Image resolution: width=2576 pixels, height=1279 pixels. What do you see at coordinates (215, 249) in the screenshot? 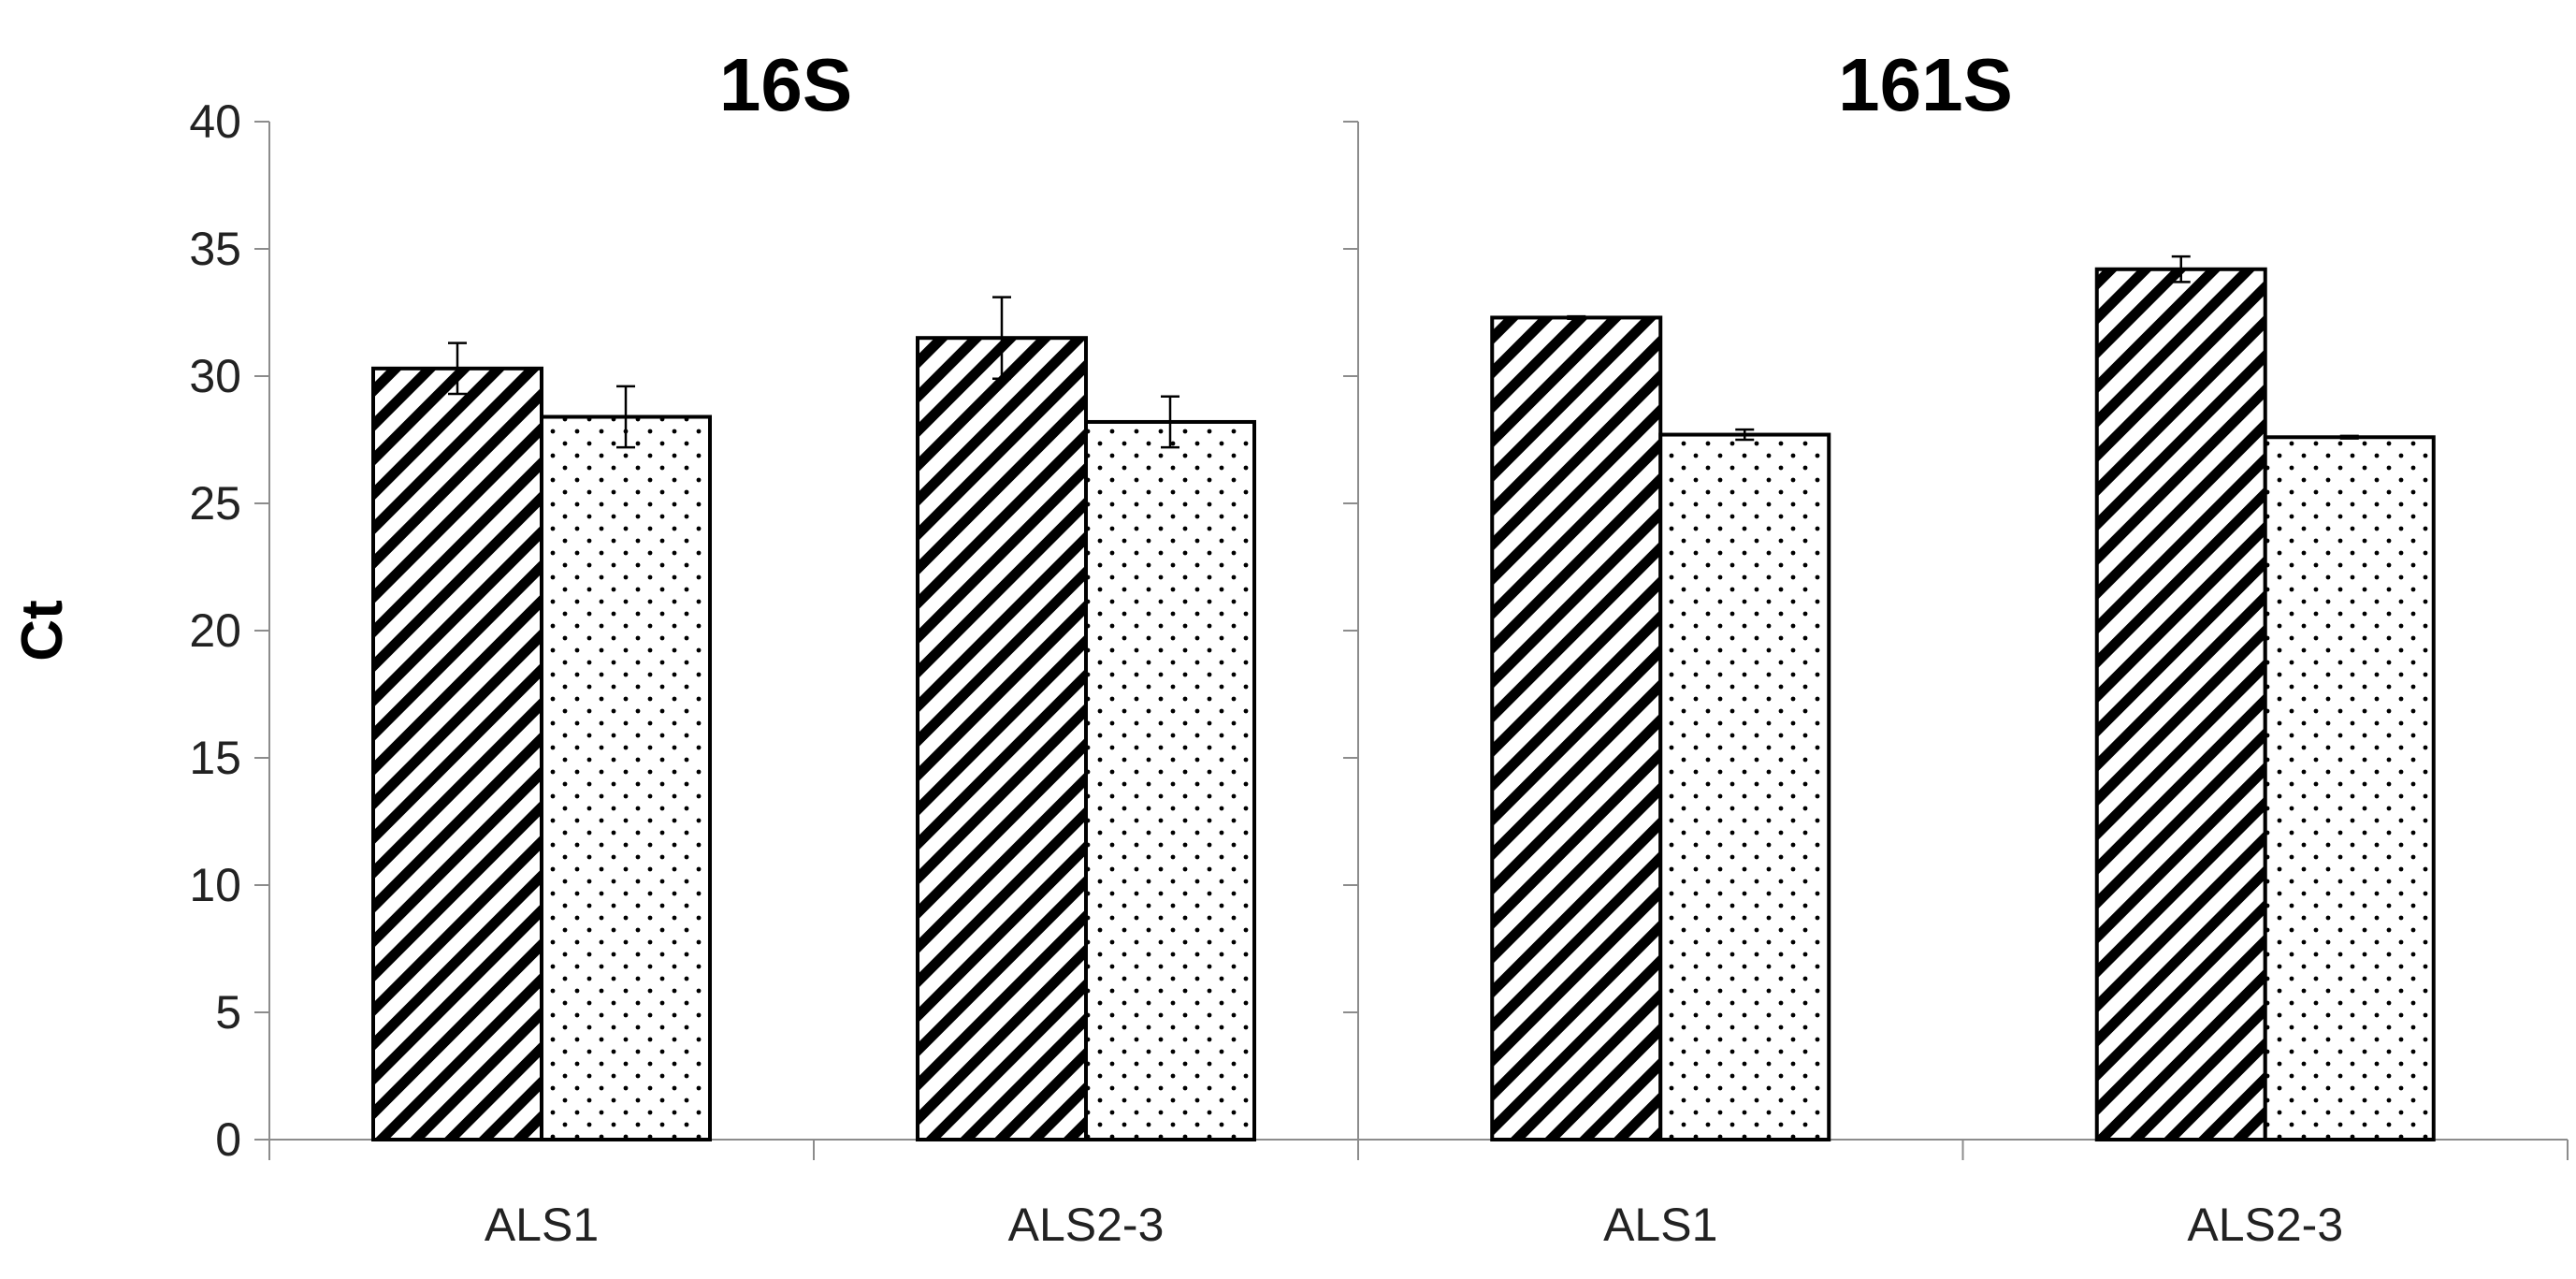
I see `y-tick-label: 35` at bounding box center [215, 249].